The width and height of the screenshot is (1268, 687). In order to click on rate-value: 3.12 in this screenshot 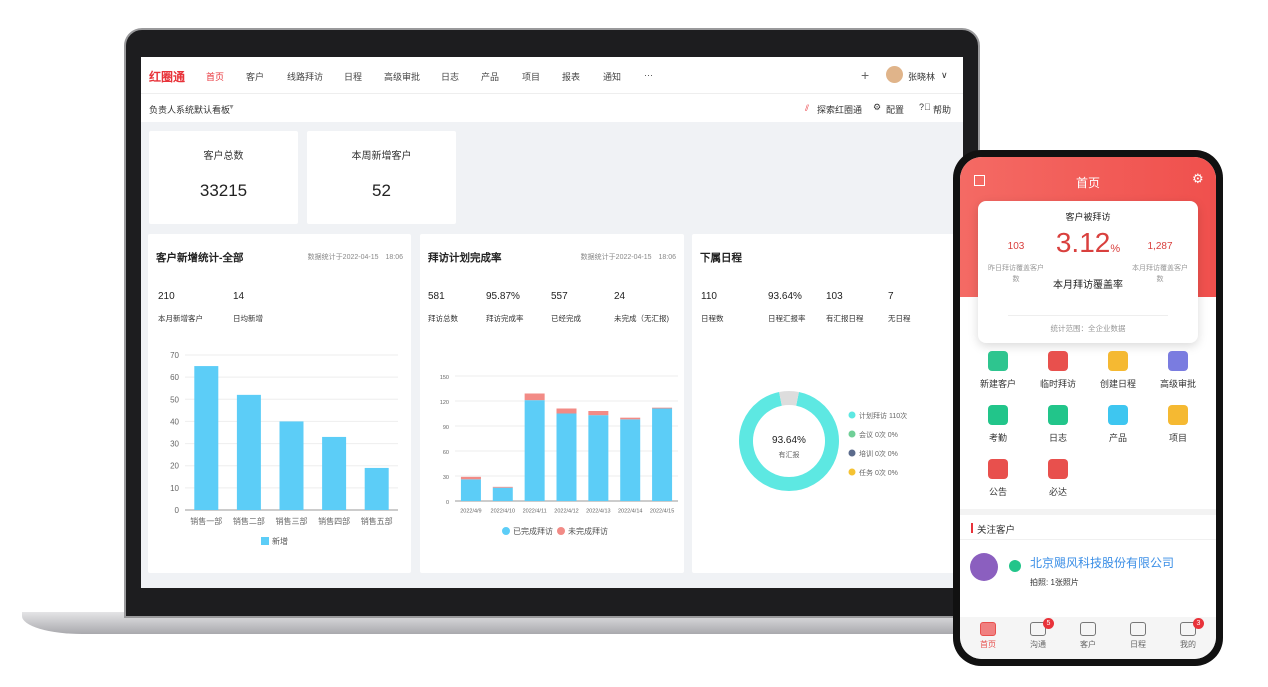, I will do `click(1083, 242)`.